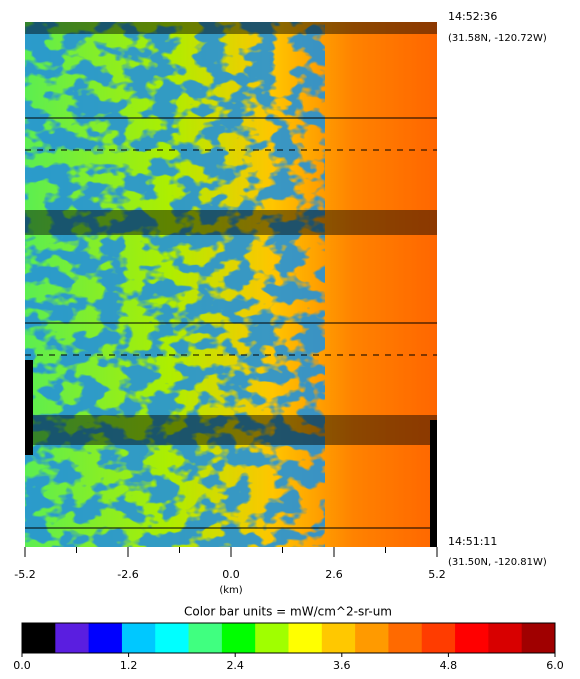  I want to click on colorbar-tick-label: 0.0, so click(22, 665).